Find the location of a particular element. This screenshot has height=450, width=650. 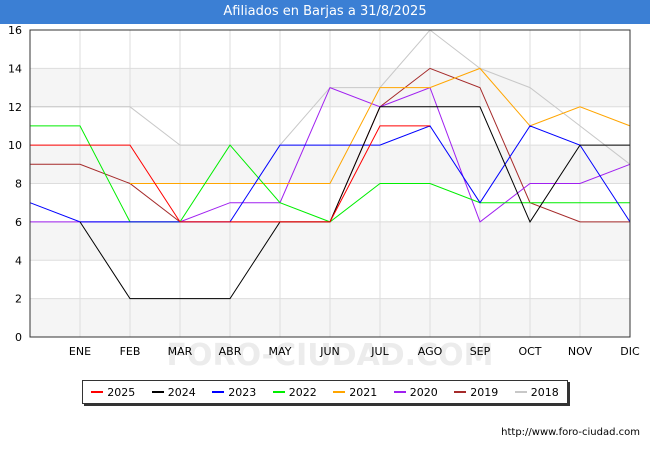

legend-item-2020: 2020 is located at coordinates (415, 392).